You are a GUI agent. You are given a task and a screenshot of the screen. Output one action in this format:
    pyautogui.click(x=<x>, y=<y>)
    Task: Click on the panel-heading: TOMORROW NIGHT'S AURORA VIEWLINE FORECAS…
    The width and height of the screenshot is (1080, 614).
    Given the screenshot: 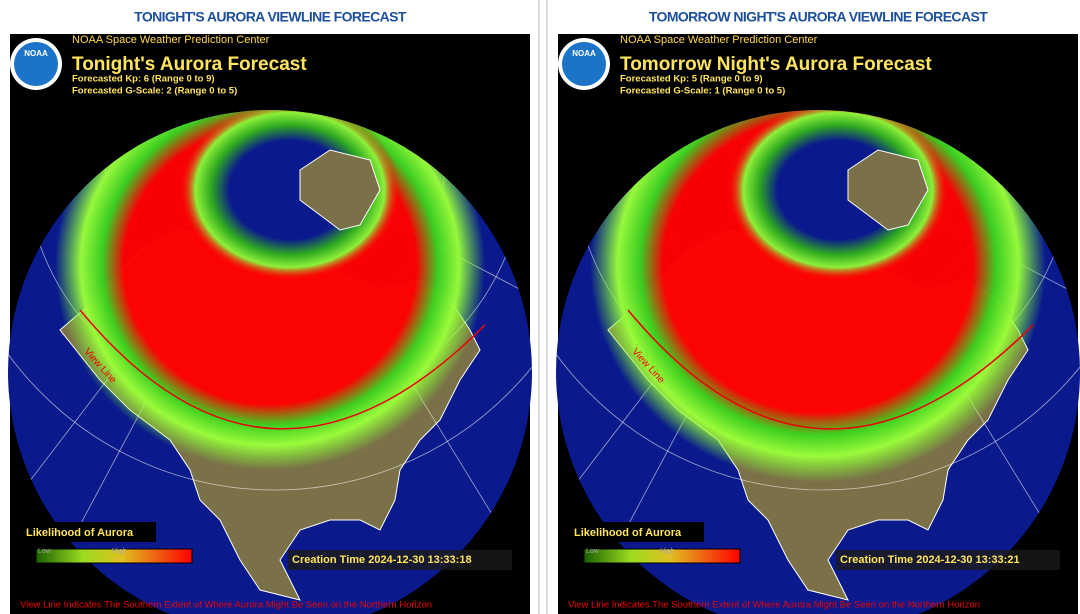 What is the action you would take?
    pyautogui.click(x=818, y=17)
    